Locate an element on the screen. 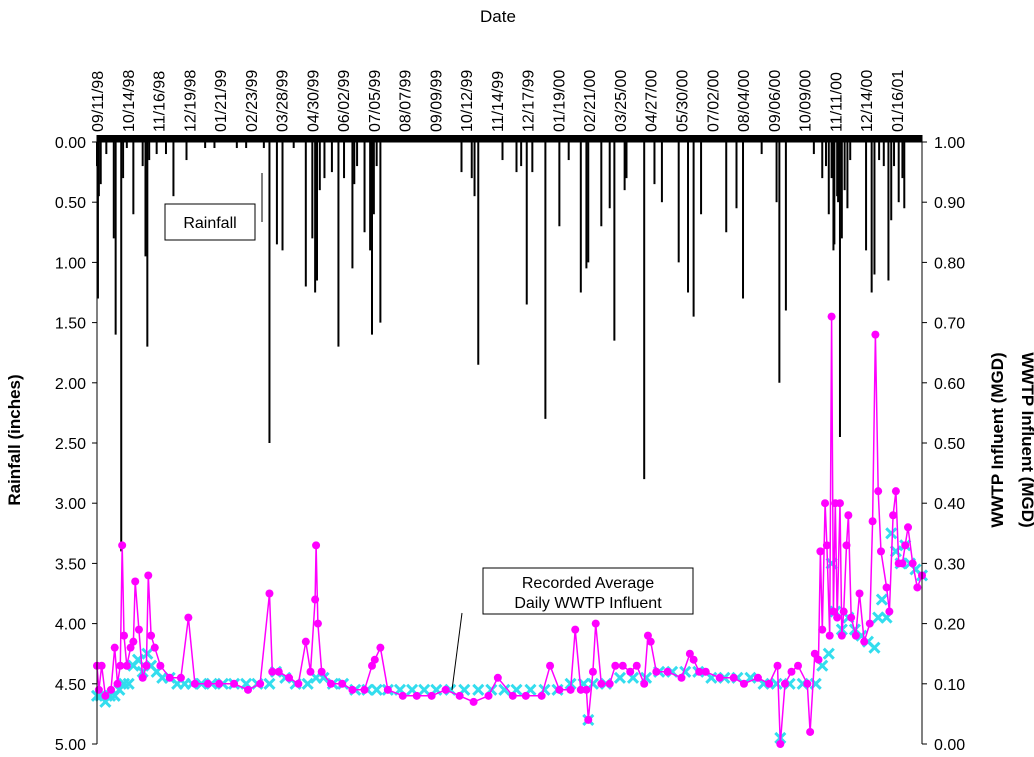 The height and width of the screenshot is (757, 1034). x-axis-tick-label: 02/21/00 is located at coordinates (590, 101).